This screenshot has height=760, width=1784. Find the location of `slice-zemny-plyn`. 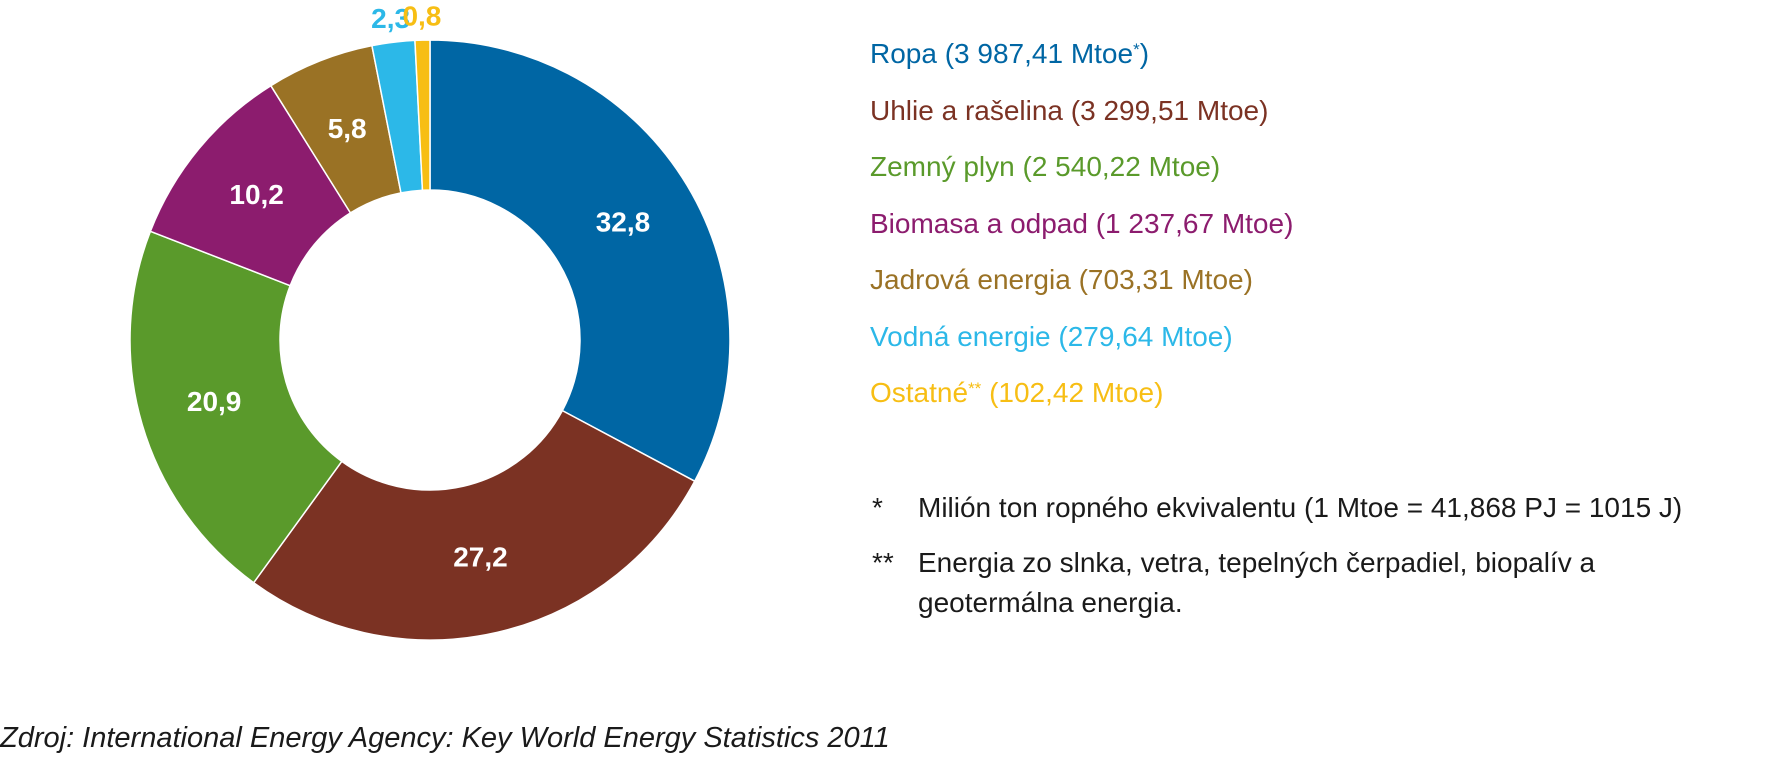

slice-zemny-plyn is located at coordinates (236, 407).